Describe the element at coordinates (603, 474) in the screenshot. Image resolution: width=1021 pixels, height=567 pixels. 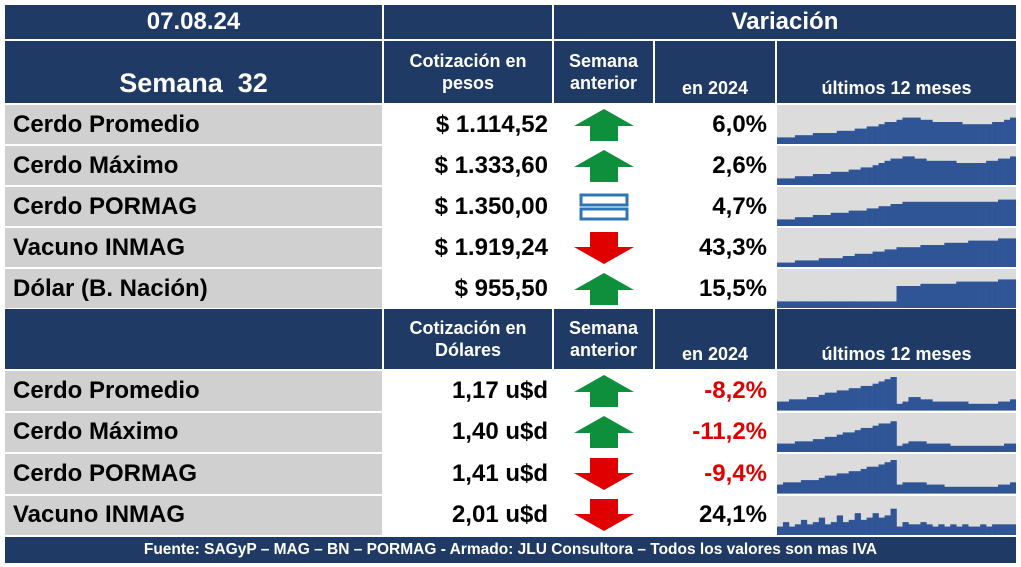
I see `trend-cell` at that location.